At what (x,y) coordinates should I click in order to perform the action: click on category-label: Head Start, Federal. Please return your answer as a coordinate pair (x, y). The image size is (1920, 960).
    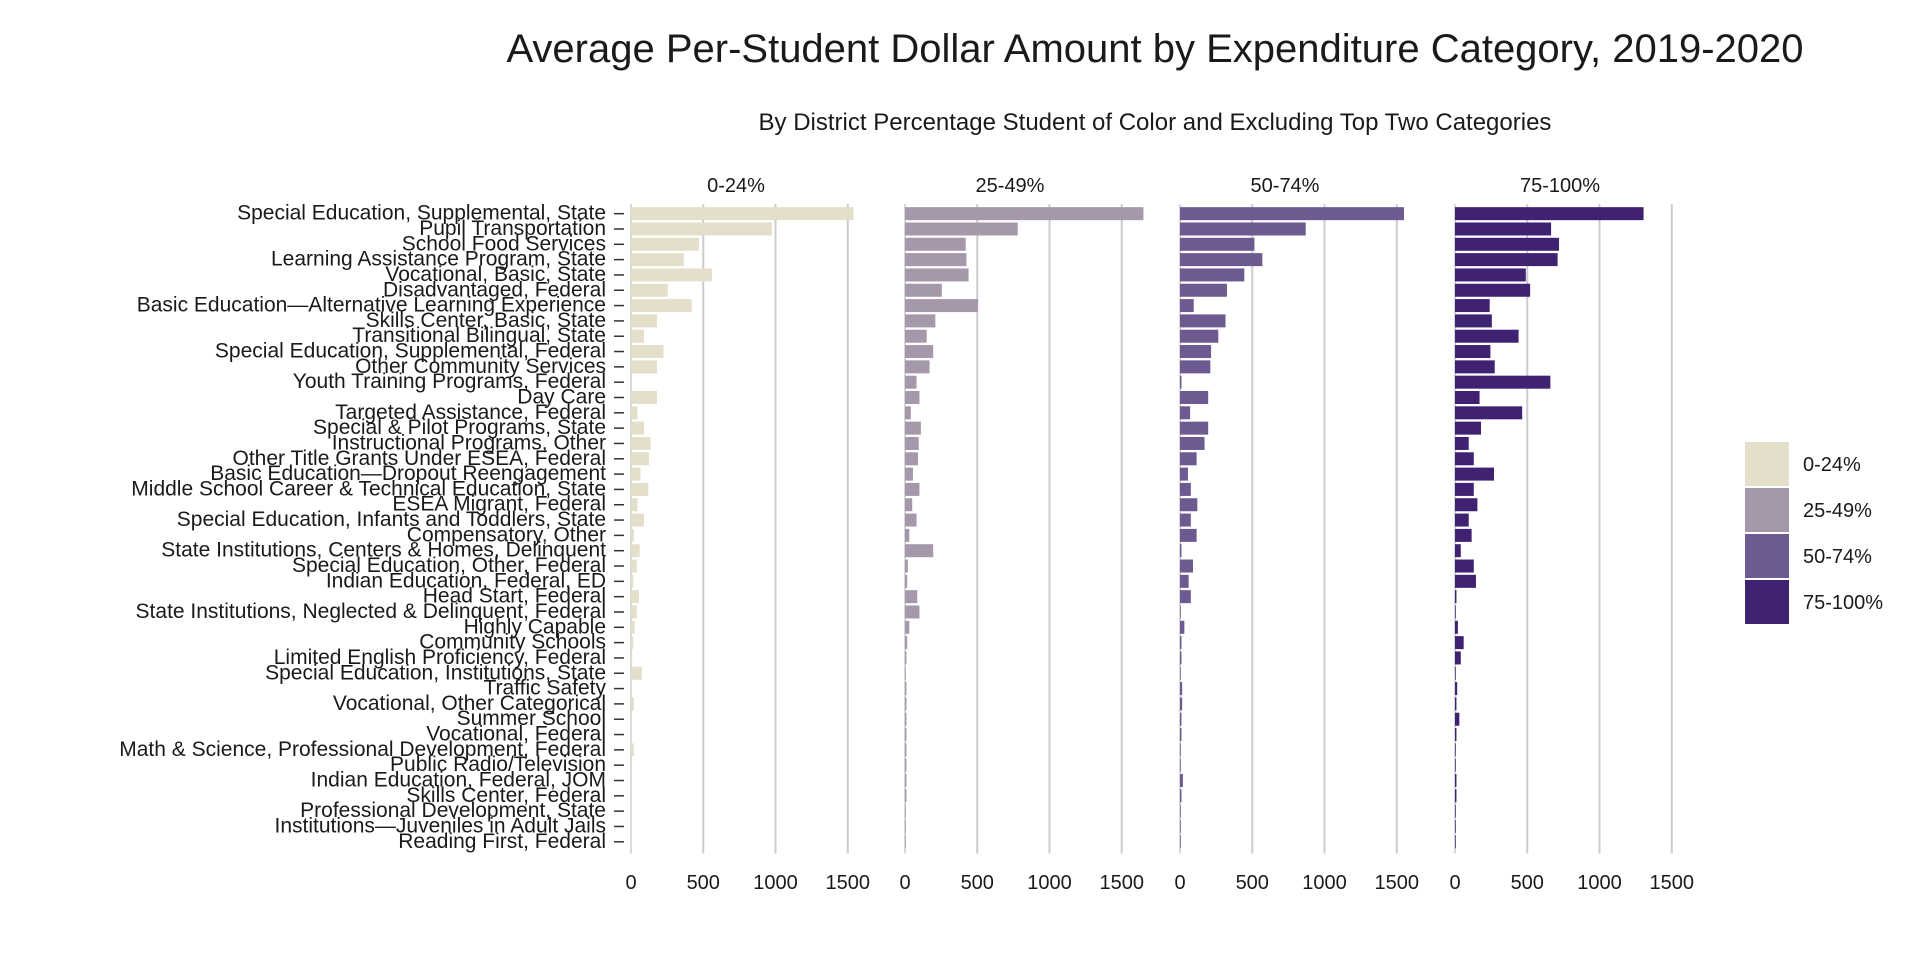
    Looking at the image, I should click on (514, 596).